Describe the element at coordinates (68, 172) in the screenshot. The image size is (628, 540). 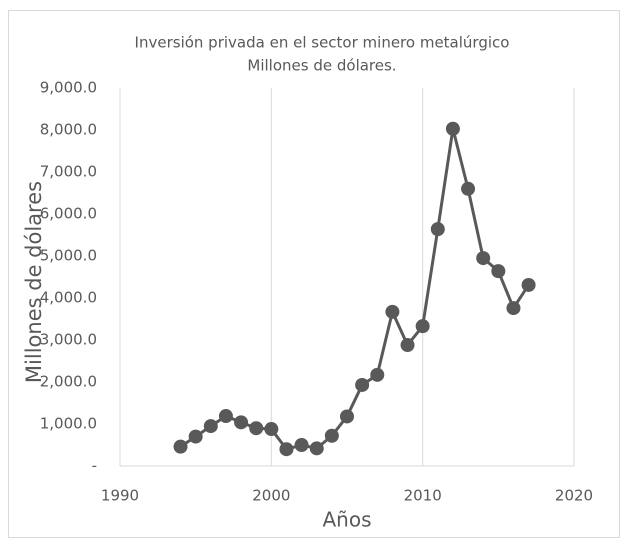
I see `y-tick-label: 7,000.0` at that location.